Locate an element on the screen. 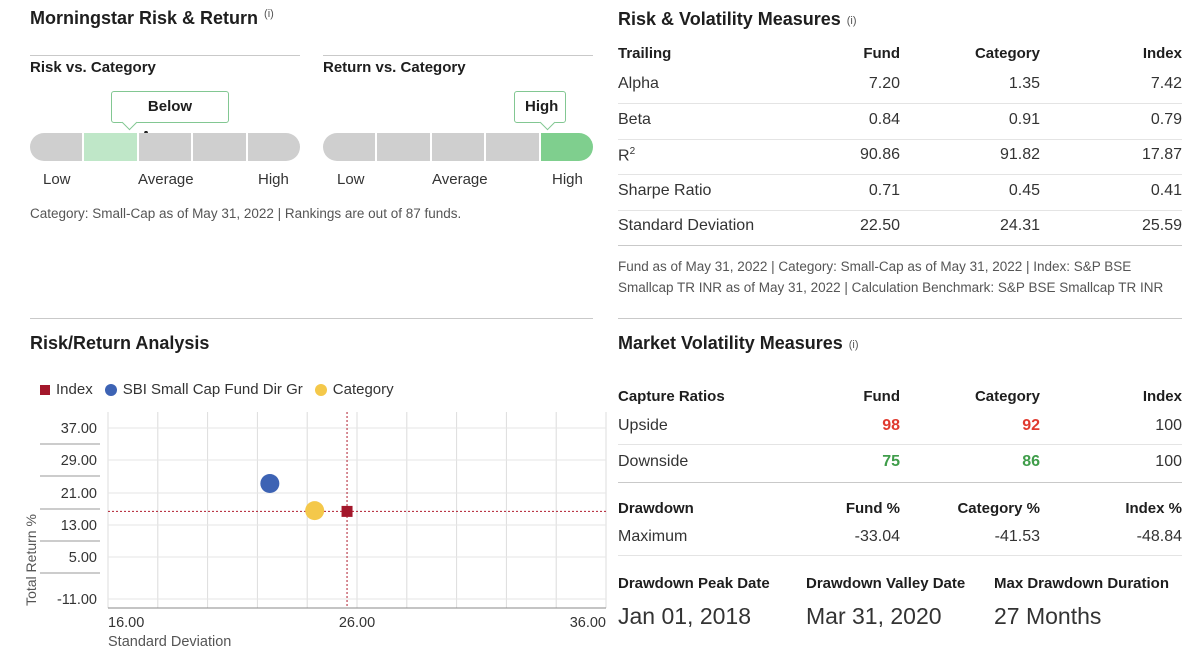 The height and width of the screenshot is (651, 1200). y-tick-label: 21.00 is located at coordinates (79, 494).